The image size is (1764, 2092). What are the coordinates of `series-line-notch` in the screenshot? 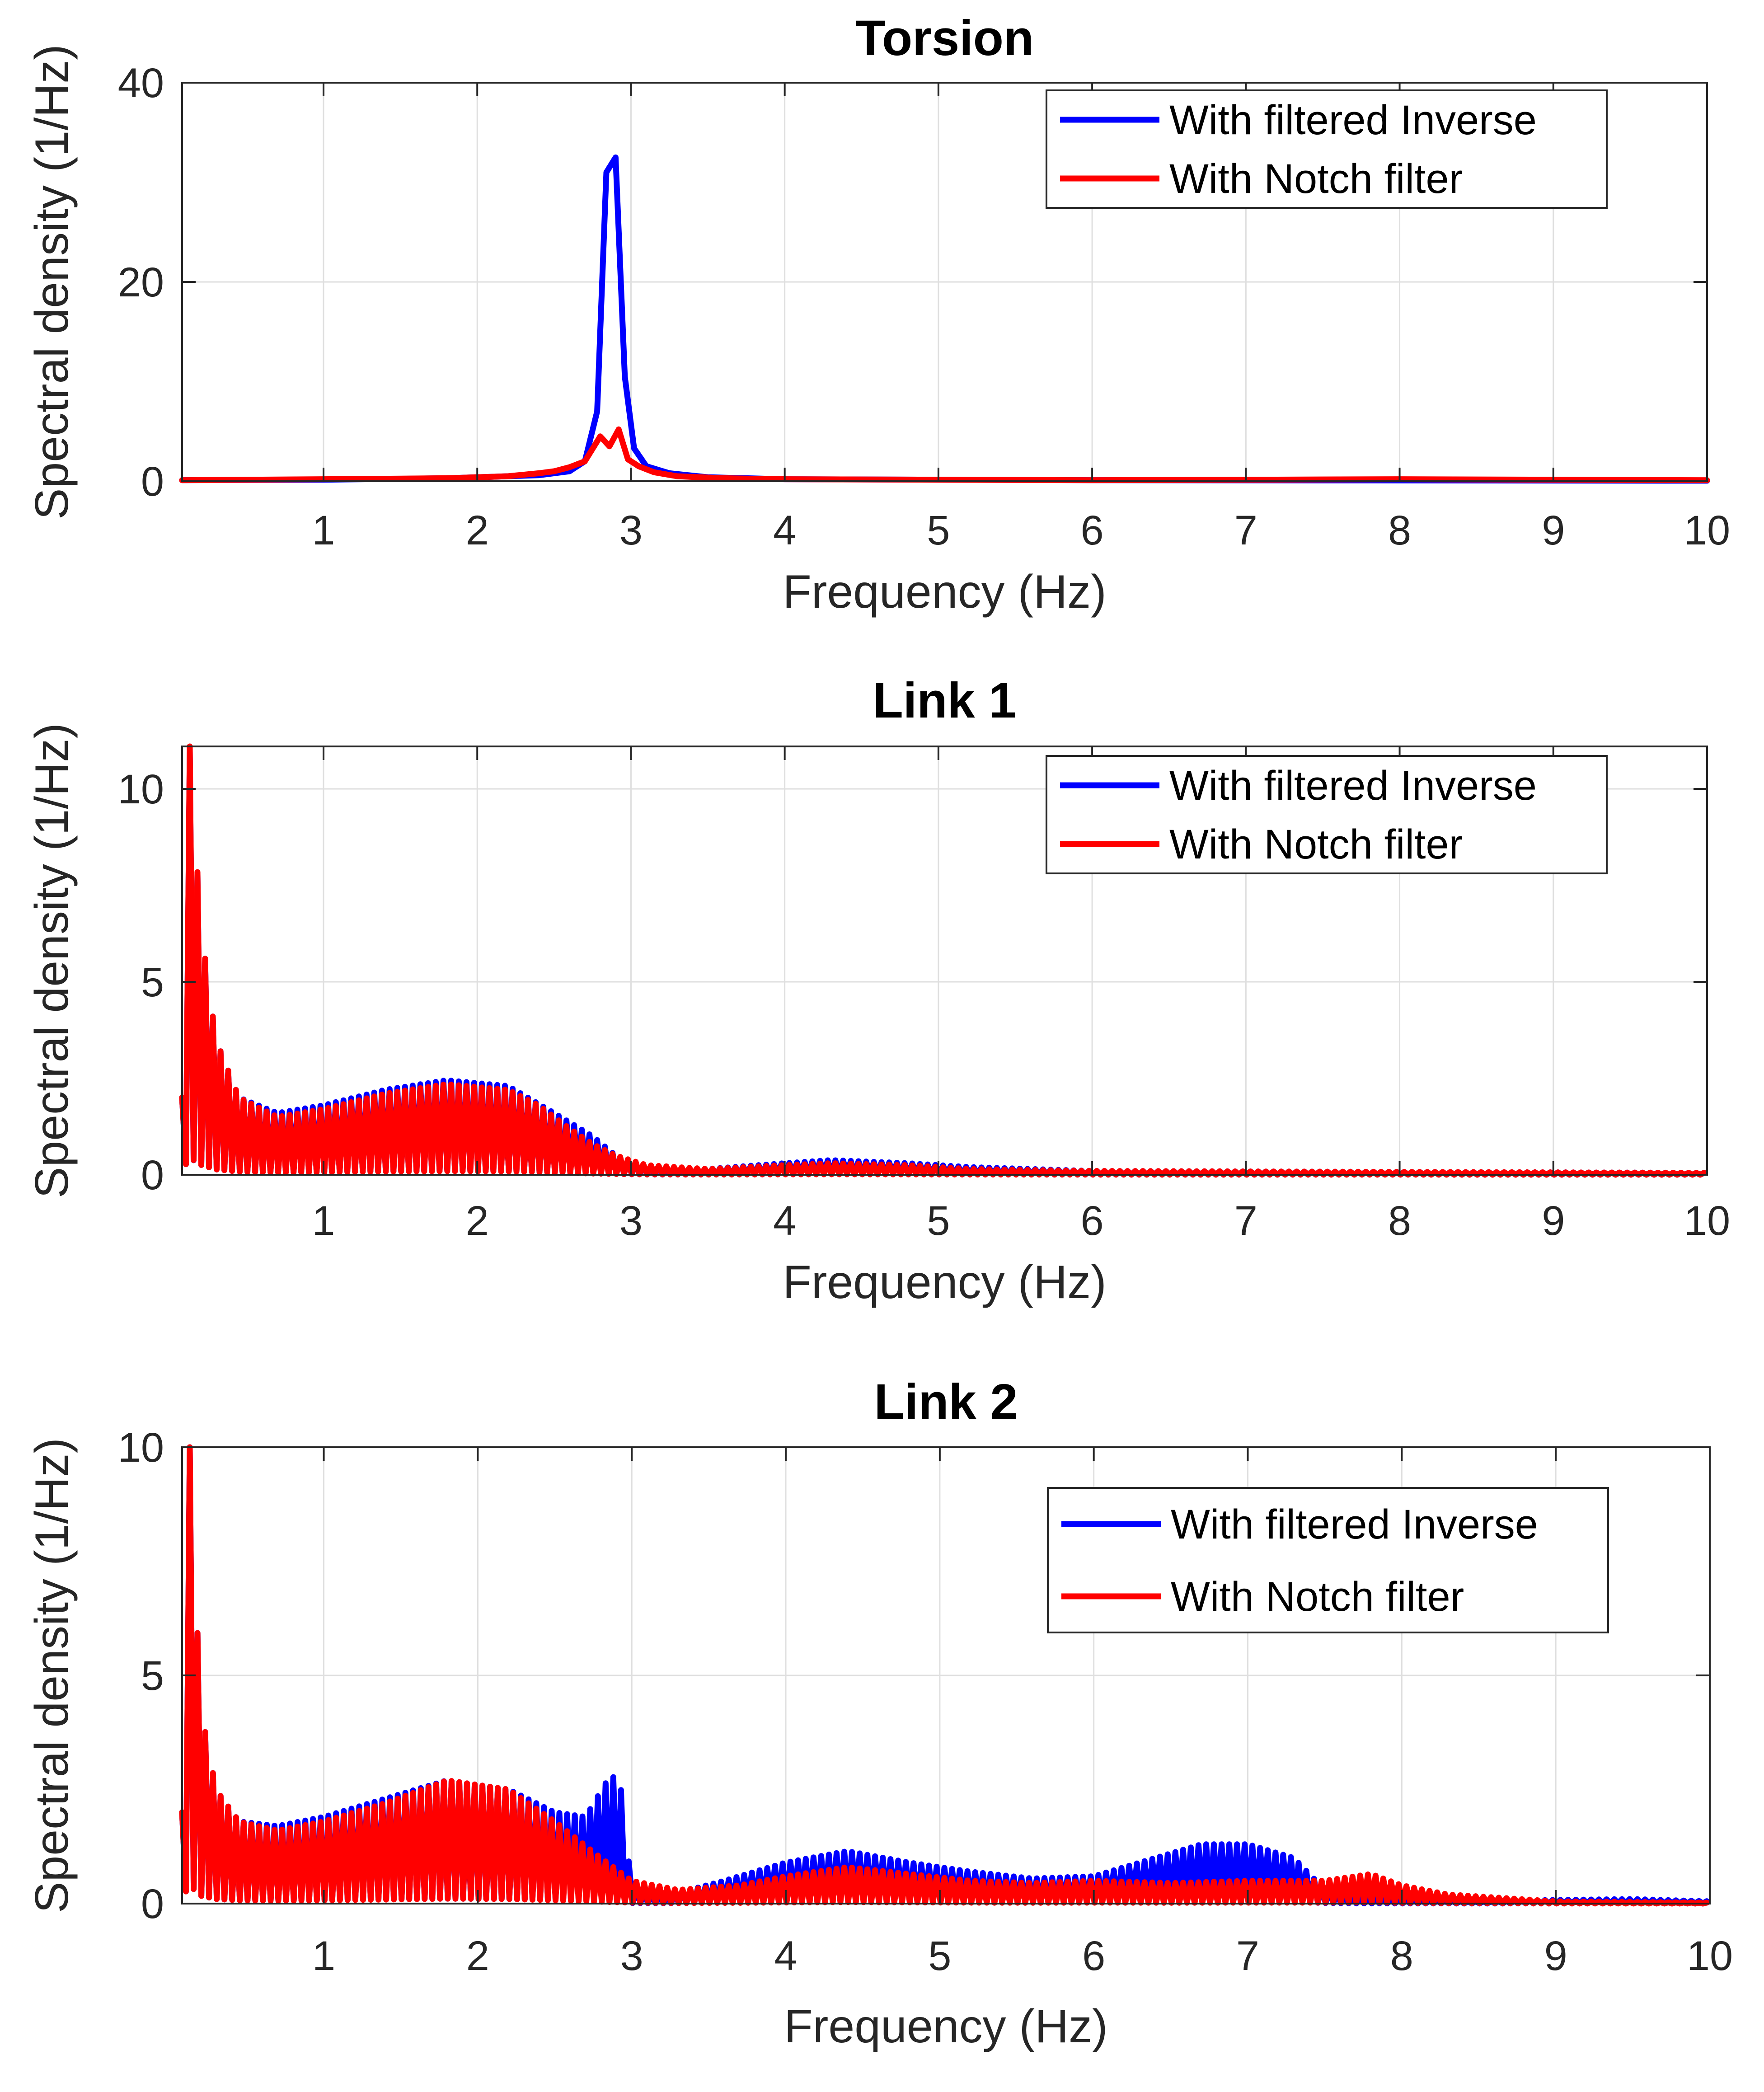 It's located at (944, 454).